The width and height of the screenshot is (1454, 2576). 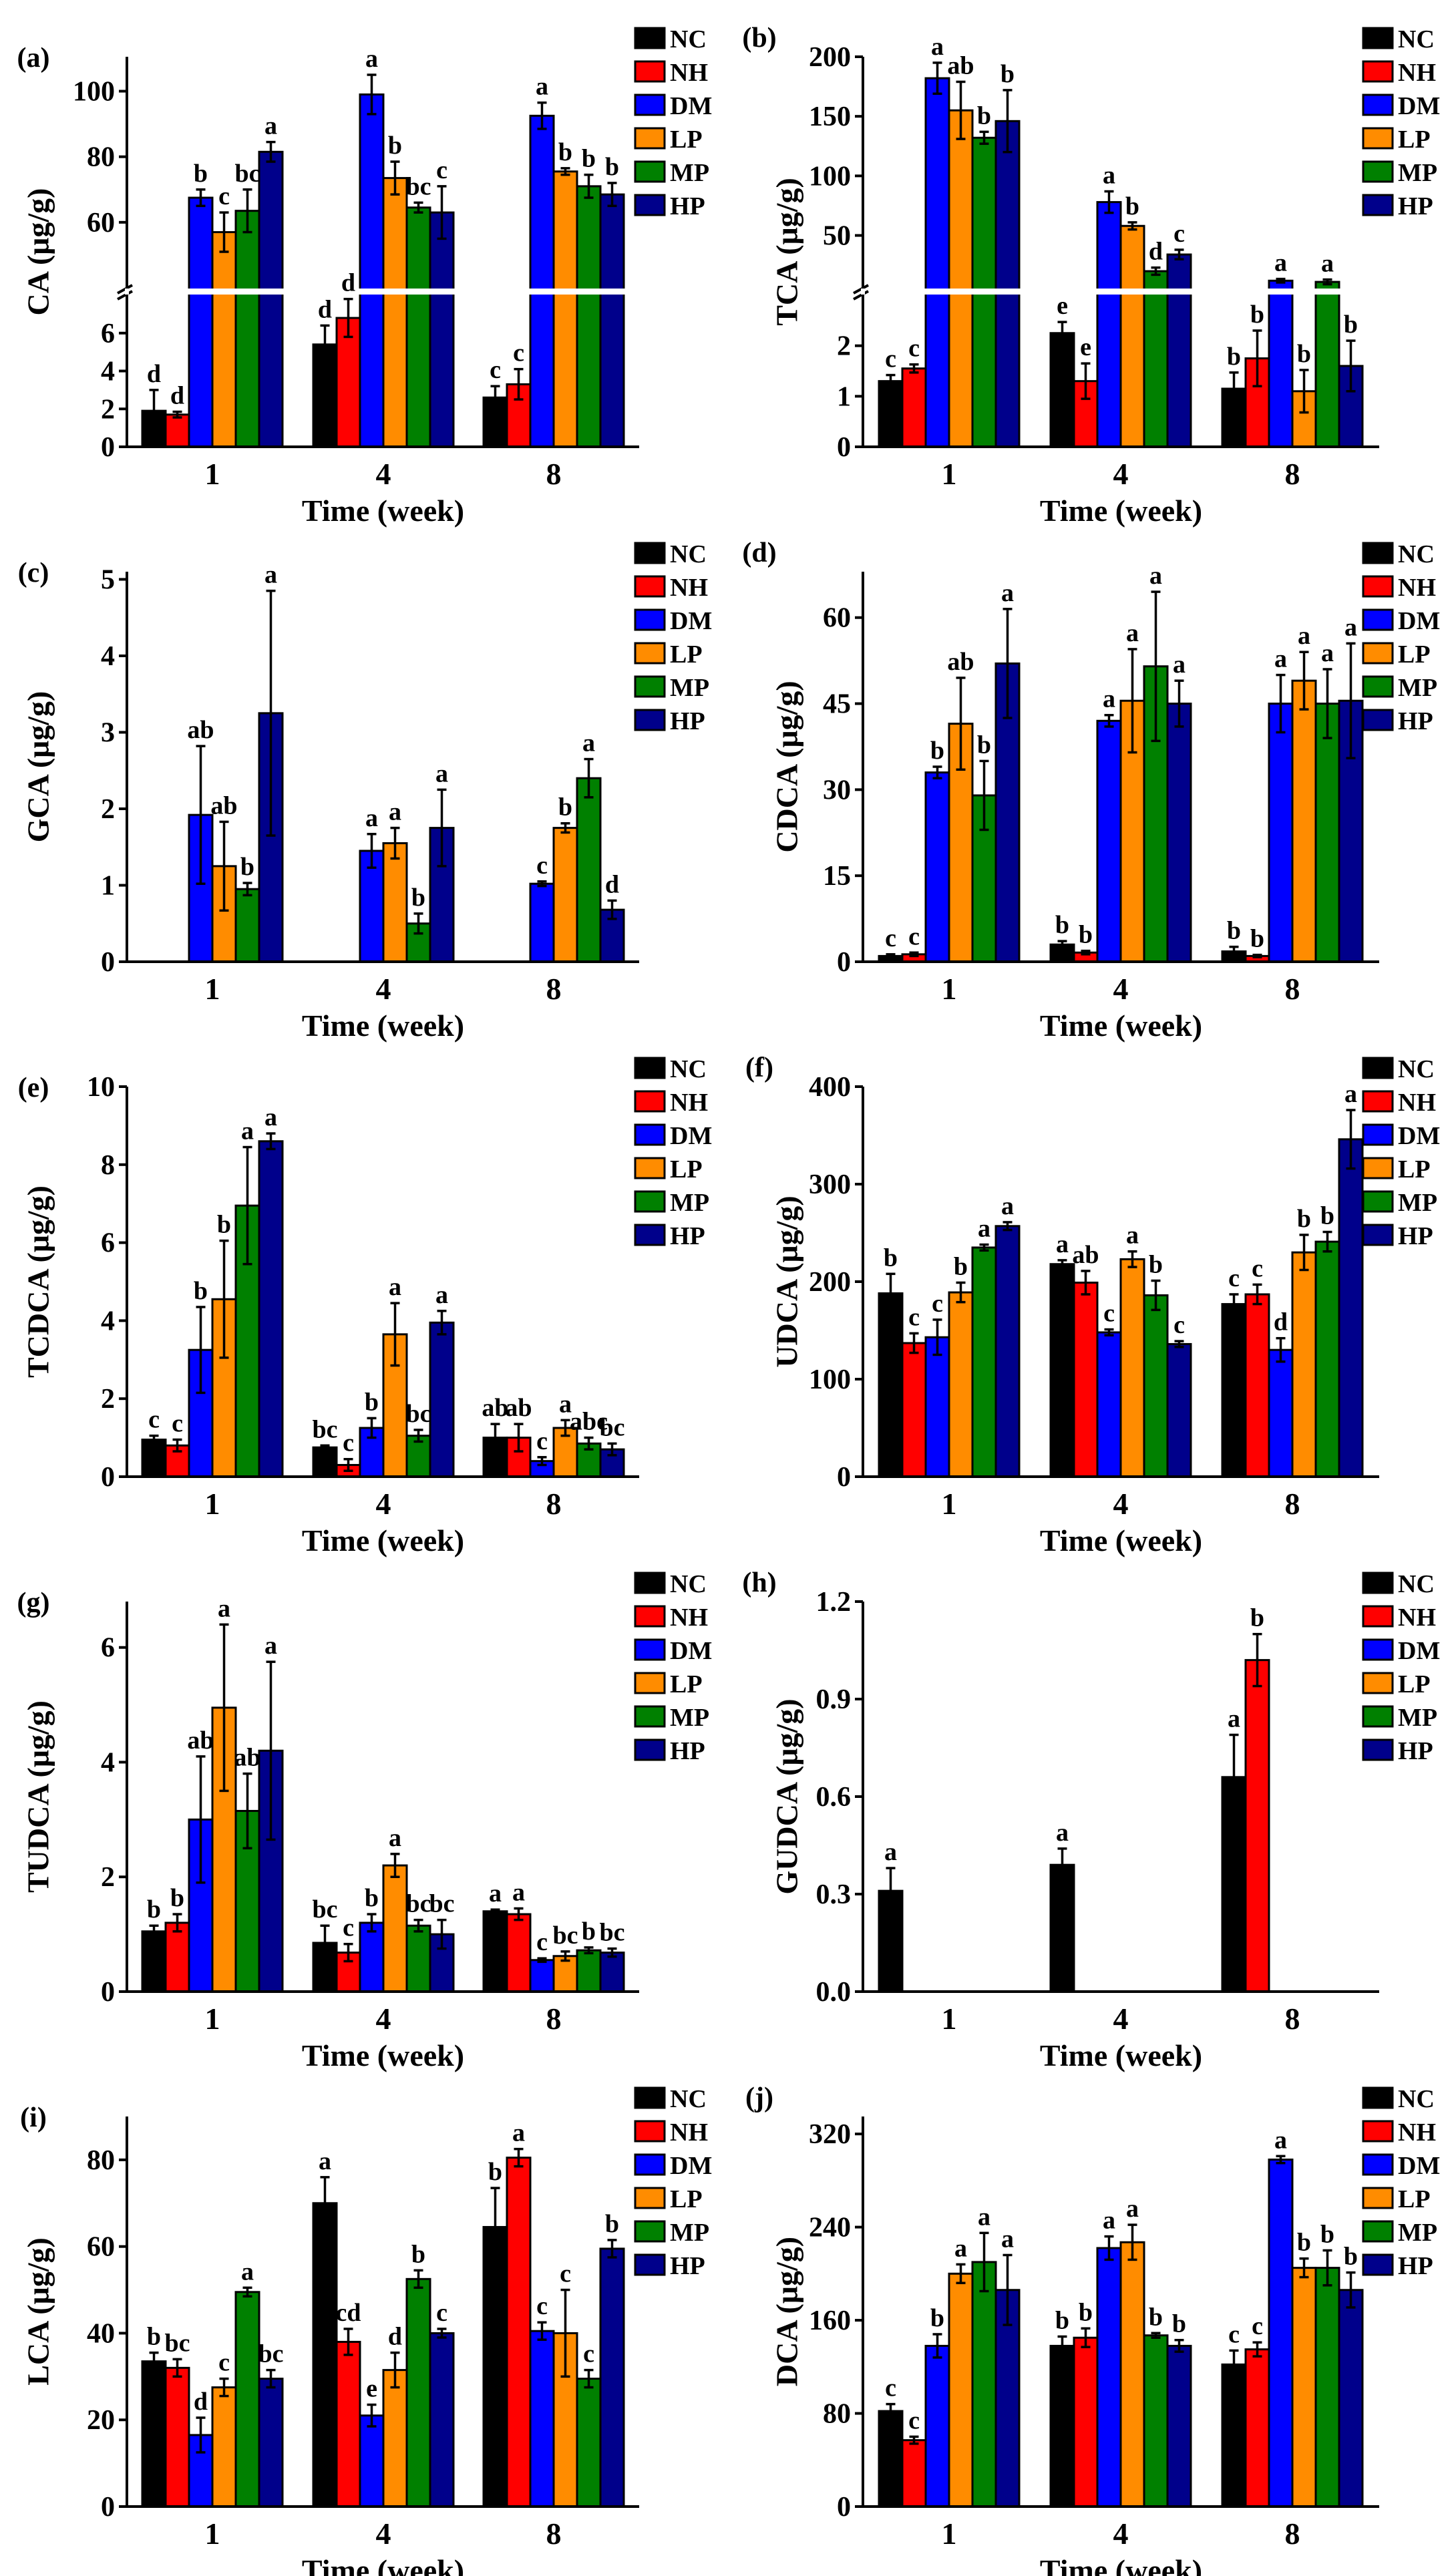 What do you see at coordinates (650, 2198) in the screenshot?
I see `legend-swatch-lp` at bounding box center [650, 2198].